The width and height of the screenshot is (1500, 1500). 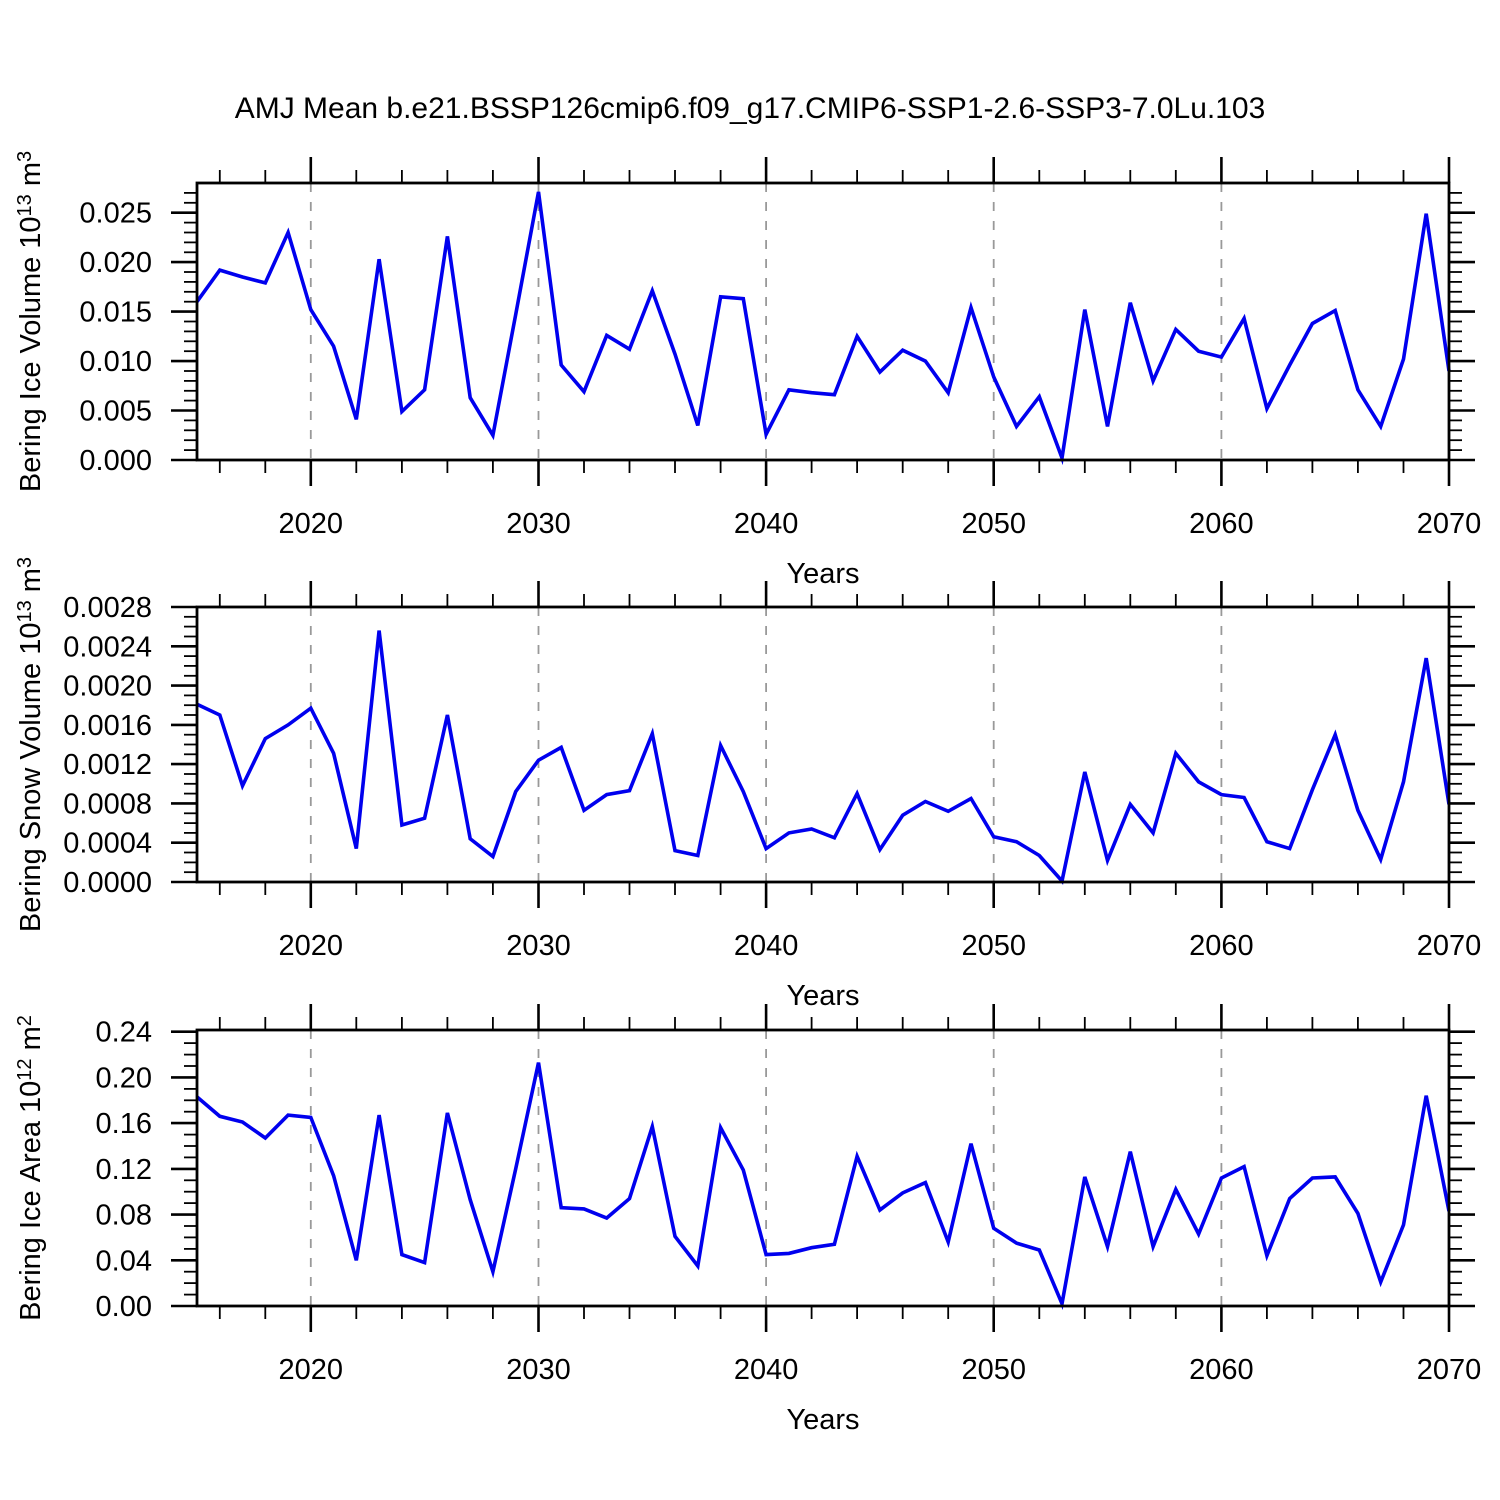 I want to click on y-tick-label: 0.0028, so click(x=107, y=608).